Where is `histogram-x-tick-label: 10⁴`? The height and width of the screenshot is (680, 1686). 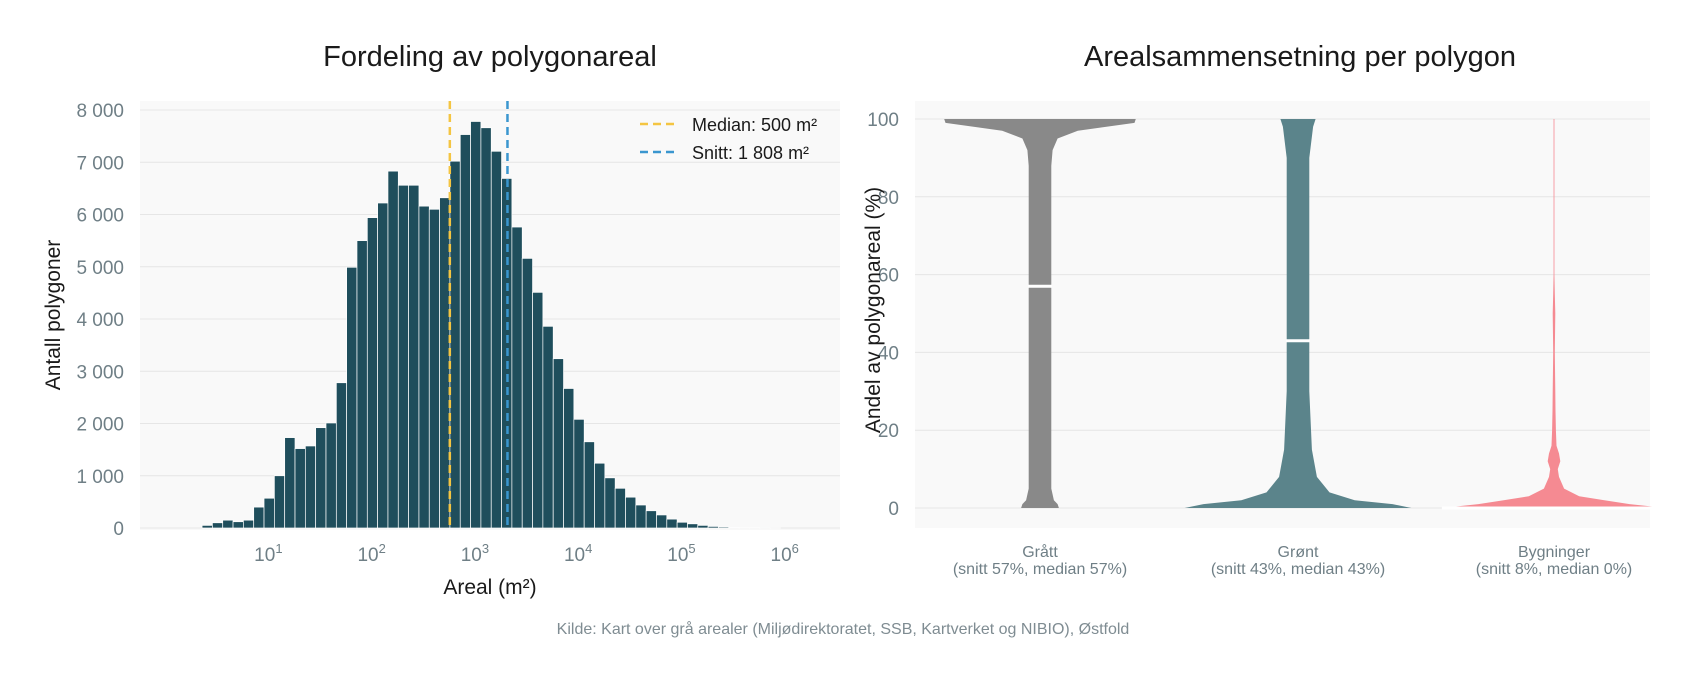
histogram-x-tick-label: 10⁴ is located at coordinates (578, 553).